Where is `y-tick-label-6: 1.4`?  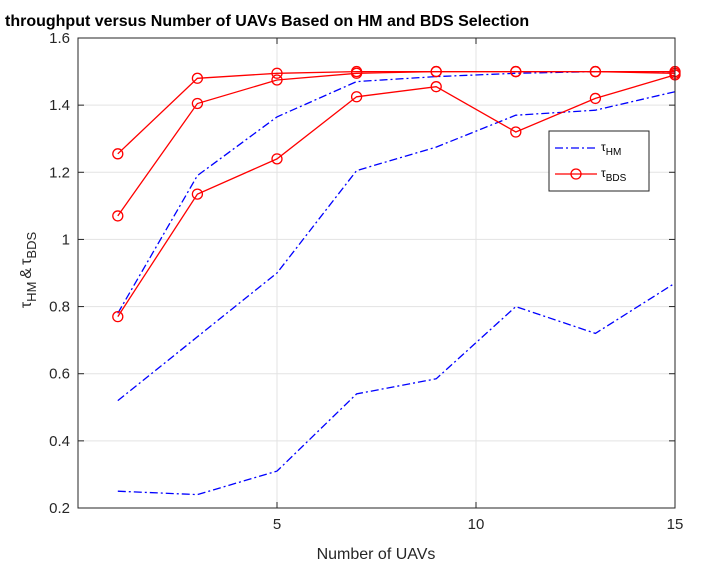
y-tick-label-6: 1.4 is located at coordinates (59, 105).